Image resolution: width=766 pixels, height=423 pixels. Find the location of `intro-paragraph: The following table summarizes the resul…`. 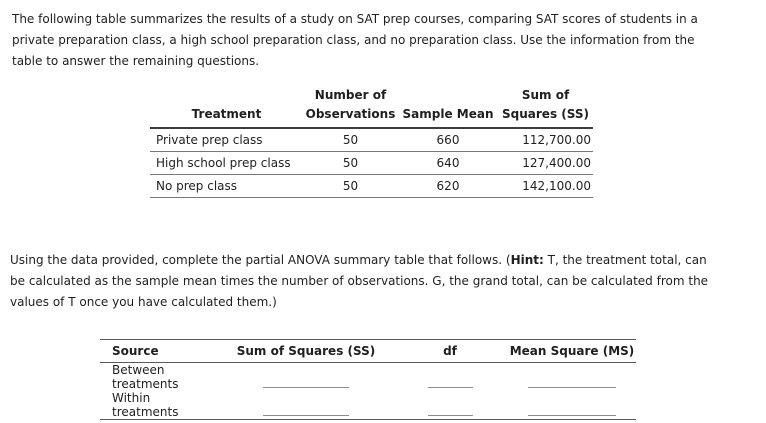

intro-paragraph: The following table summarizes the resul… is located at coordinates (355, 40).